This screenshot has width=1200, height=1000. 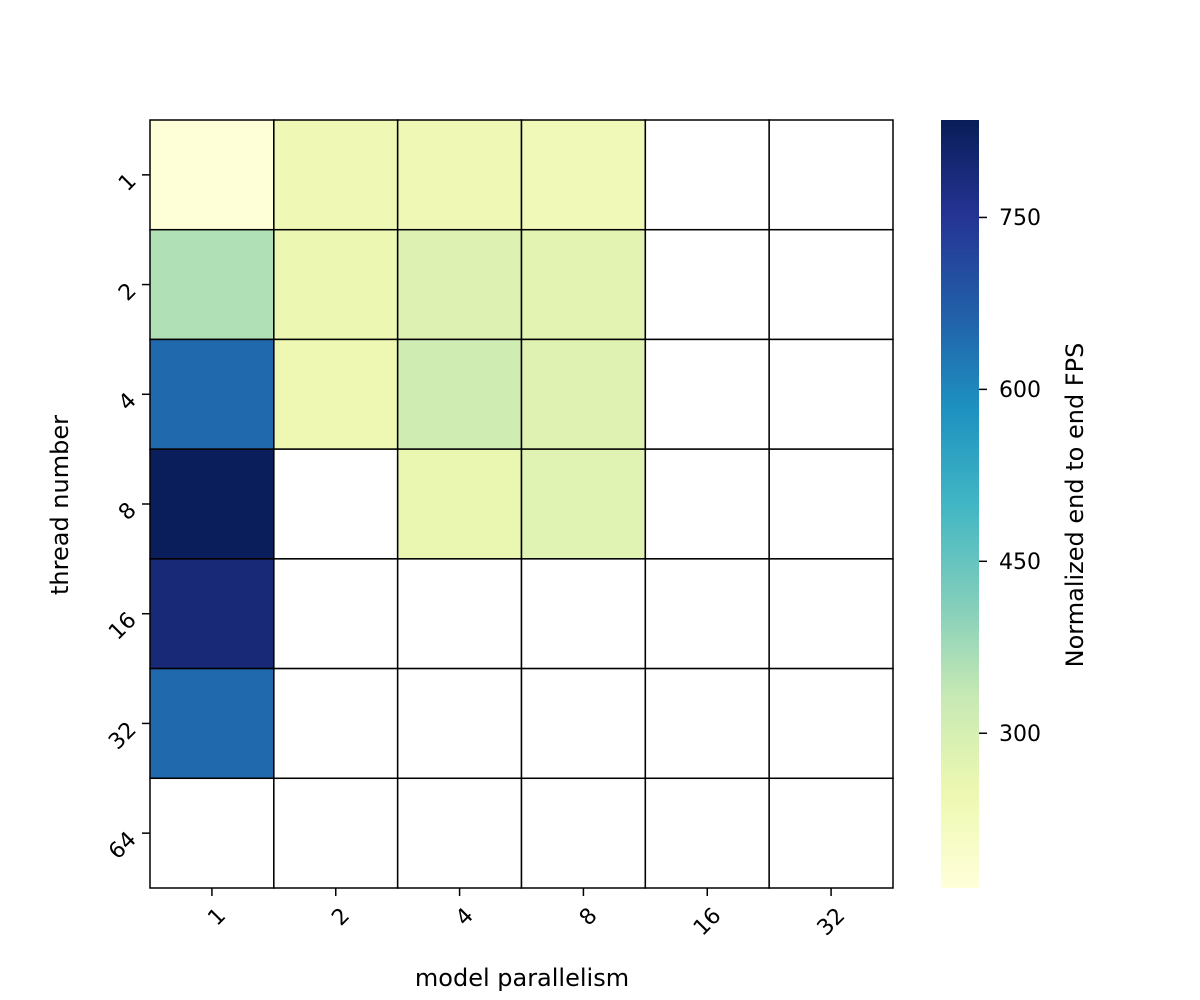 What do you see at coordinates (1020, 734) in the screenshot?
I see `colorbar-tick-label: 300` at bounding box center [1020, 734].